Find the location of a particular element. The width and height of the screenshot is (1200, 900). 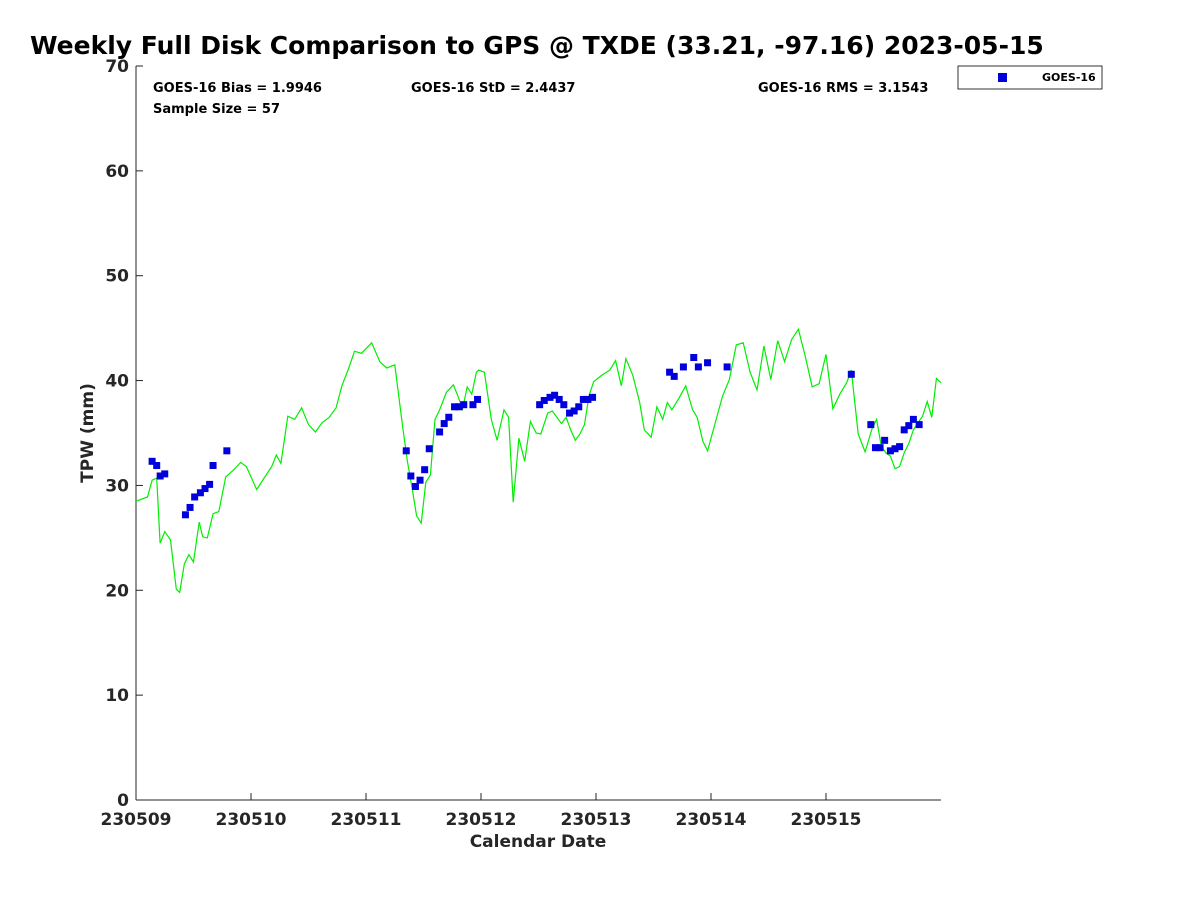

x-tick-label: 230514 is located at coordinates (711, 820).